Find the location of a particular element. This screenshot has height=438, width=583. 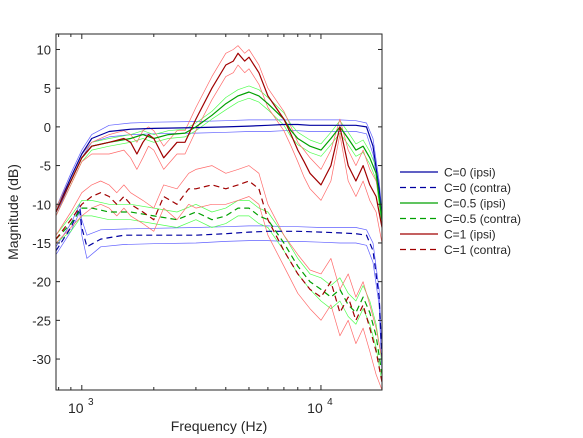

legend-label: C=1 (ipsi) is located at coordinates (470, 235).